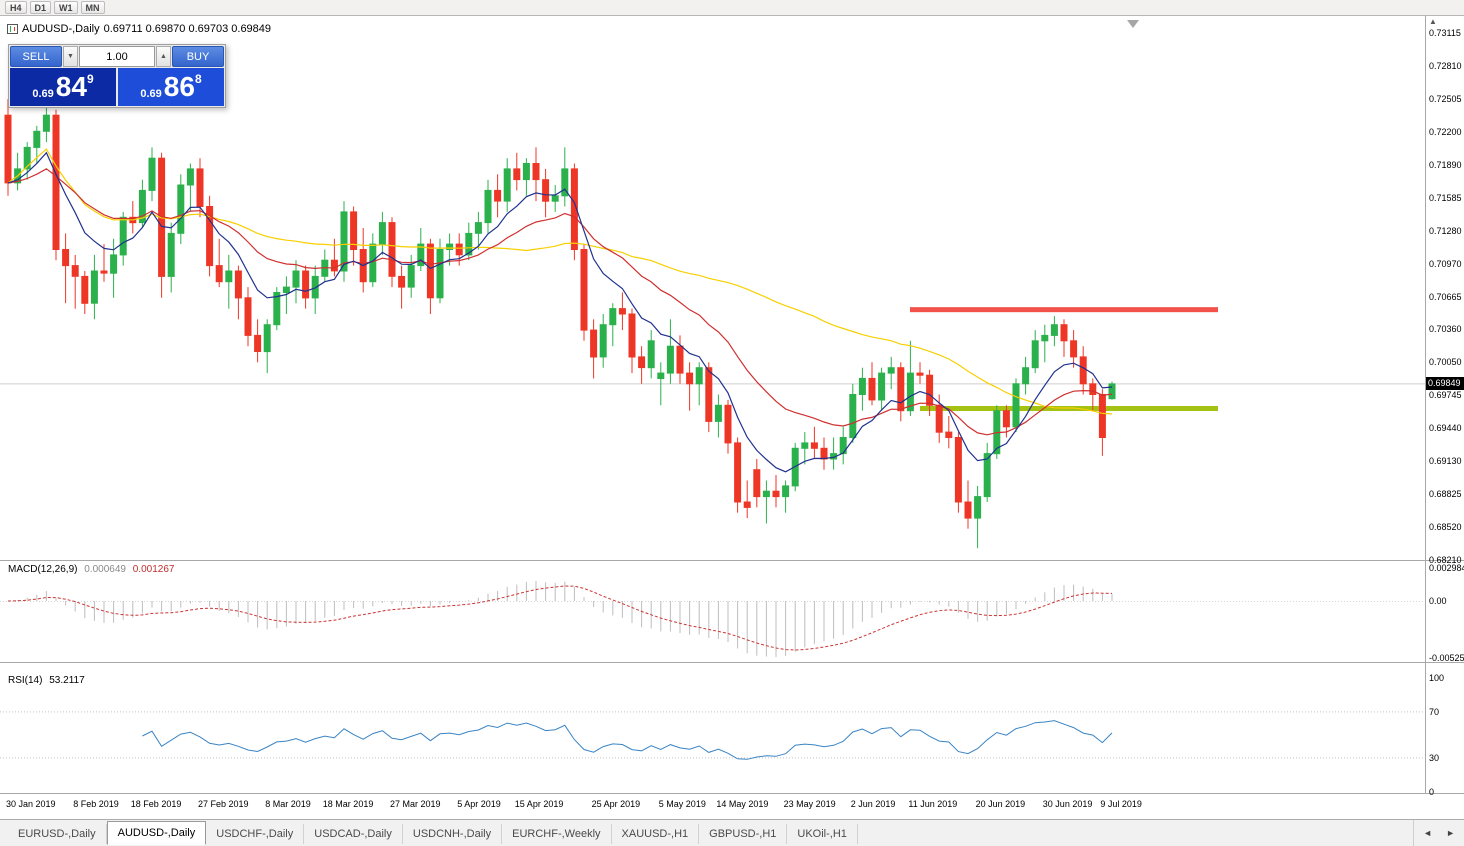 The image size is (1464, 846). I want to click on chart-tab-usdcnh-daily: USDCNH-,Daily, so click(453, 834).